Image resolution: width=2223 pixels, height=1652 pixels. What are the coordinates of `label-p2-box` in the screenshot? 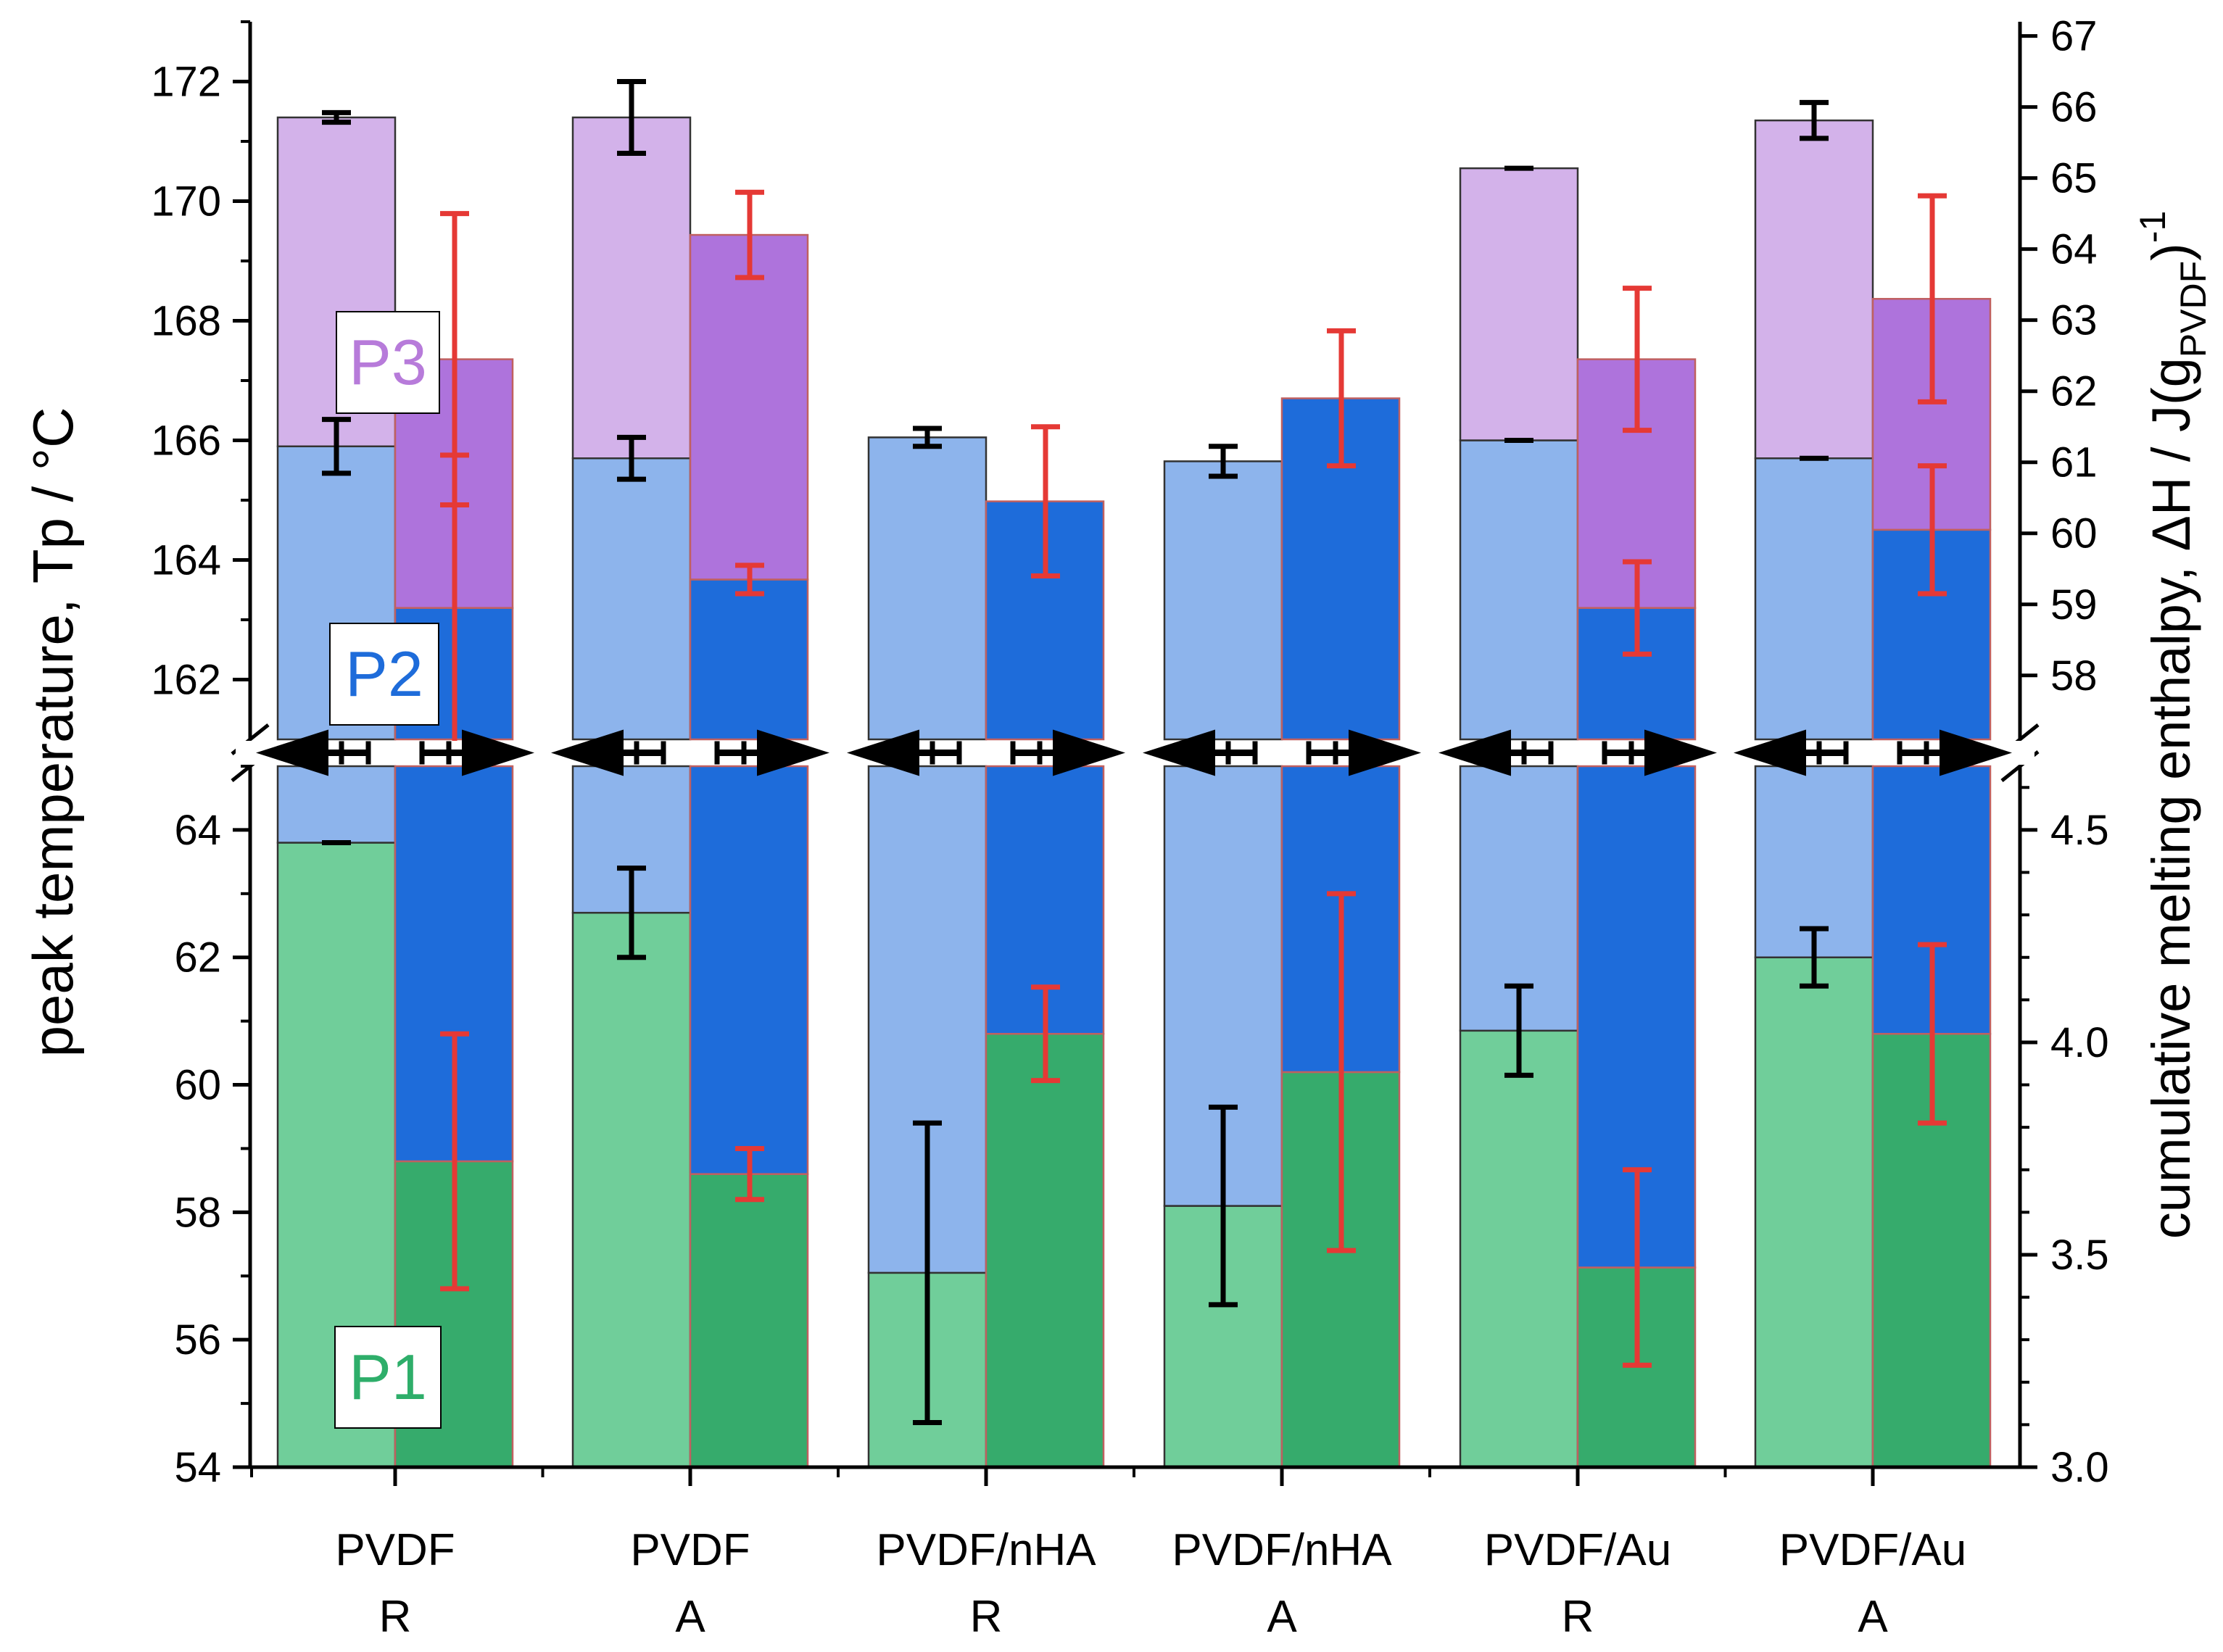 It's located at (384, 674).